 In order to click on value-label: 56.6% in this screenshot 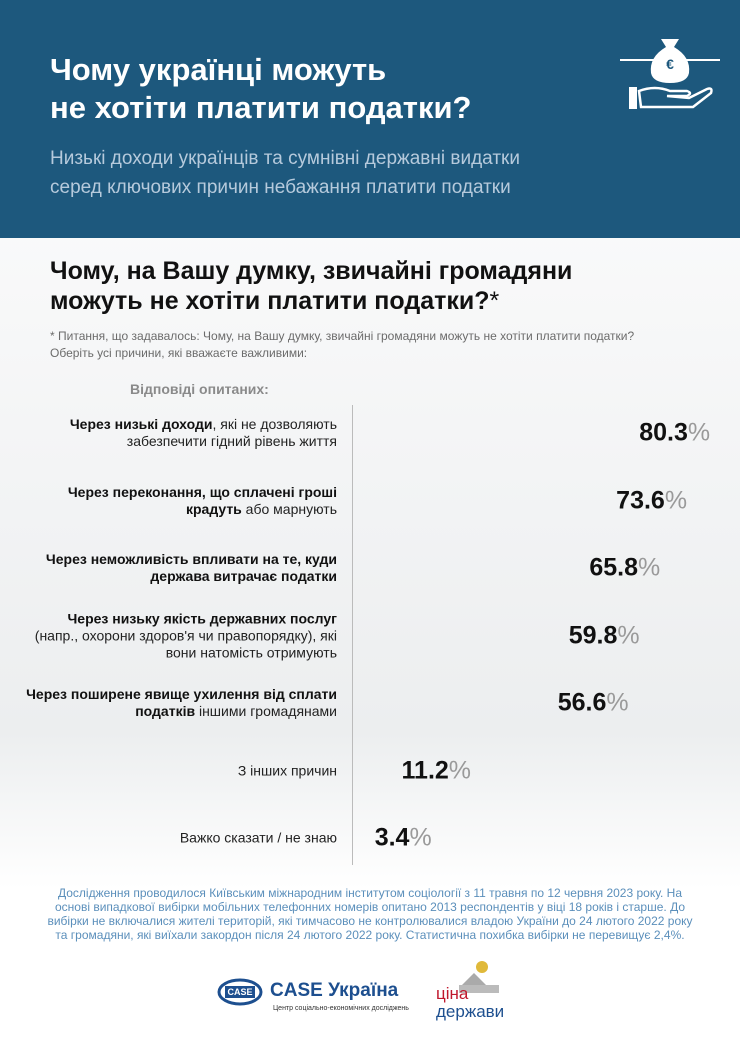, I will do `click(593, 703)`.